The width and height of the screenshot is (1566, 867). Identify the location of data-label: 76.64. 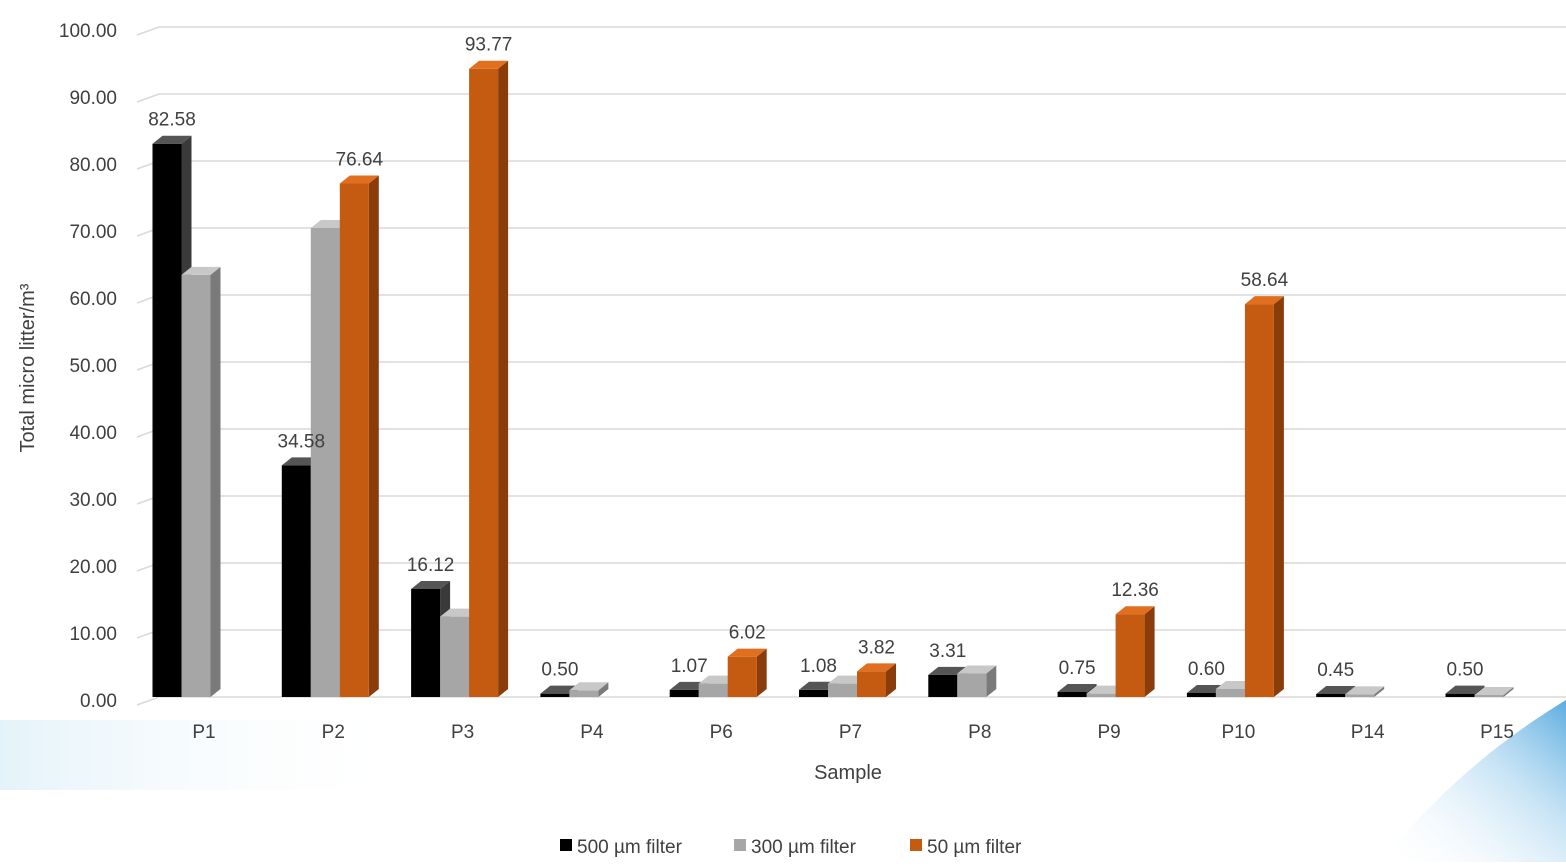
(360, 160).